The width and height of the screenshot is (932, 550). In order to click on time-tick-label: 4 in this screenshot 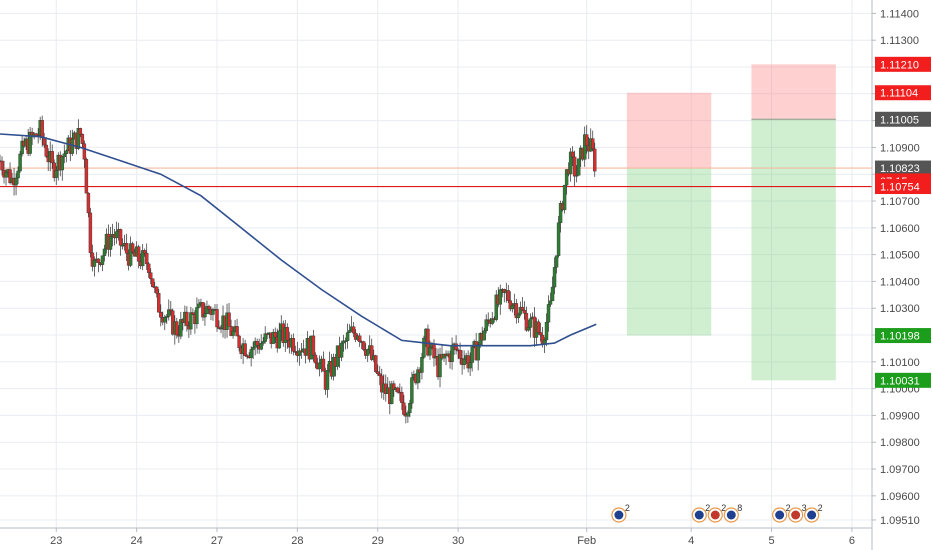, I will do `click(691, 541)`.